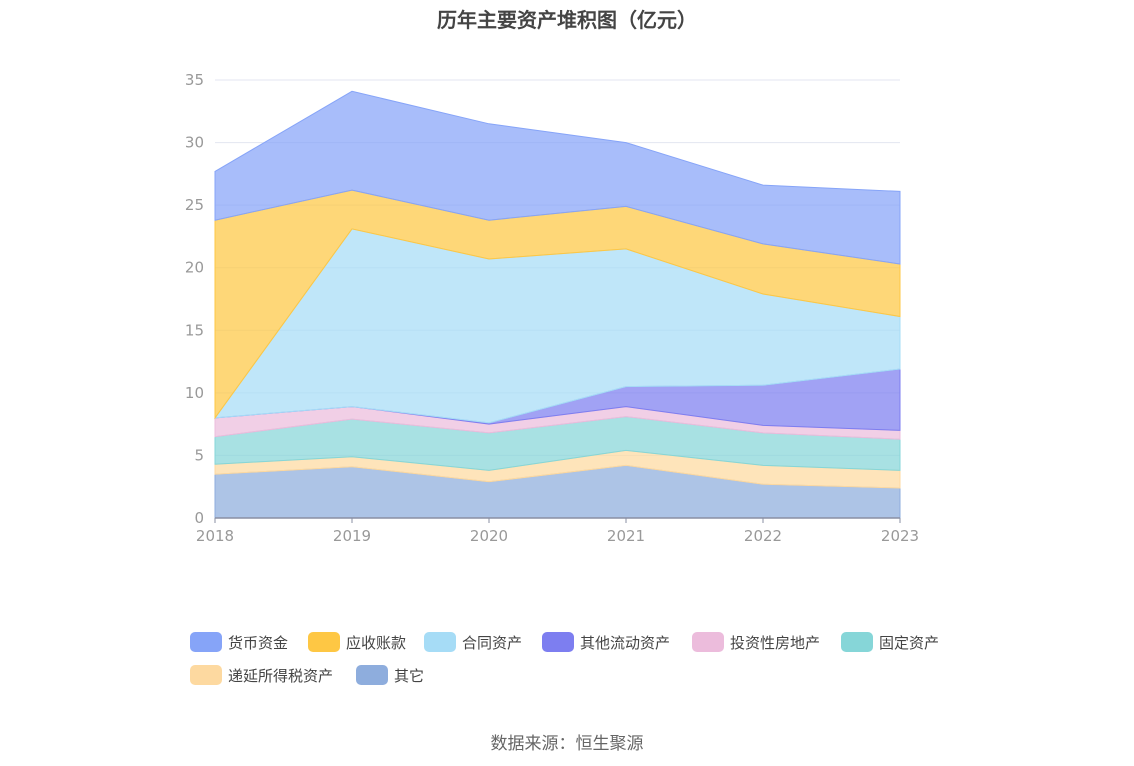  I want to click on legend-item: 其他流动资产, so click(606, 642).